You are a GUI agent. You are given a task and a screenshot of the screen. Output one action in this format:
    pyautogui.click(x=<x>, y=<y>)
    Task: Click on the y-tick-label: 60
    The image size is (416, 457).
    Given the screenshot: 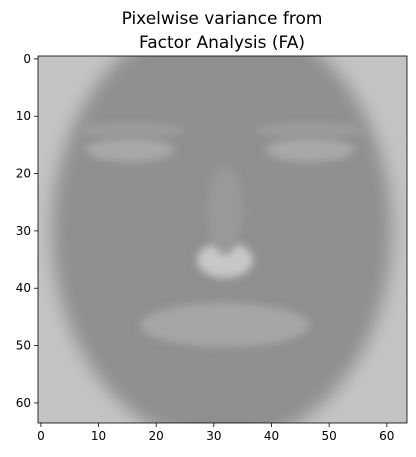 What is the action you would take?
    pyautogui.click(x=23, y=403)
    